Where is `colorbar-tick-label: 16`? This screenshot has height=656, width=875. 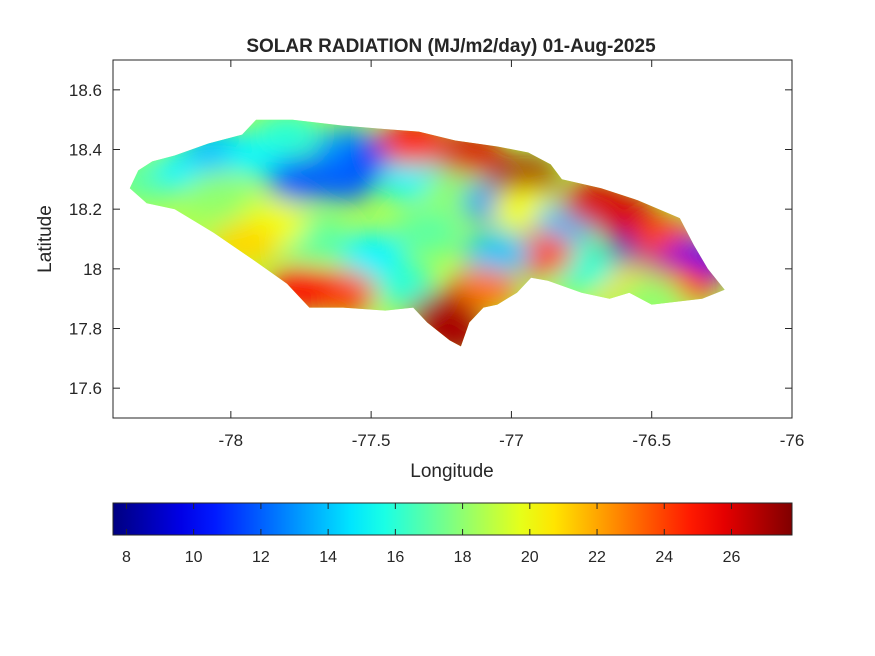 colorbar-tick-label: 16 is located at coordinates (395, 557).